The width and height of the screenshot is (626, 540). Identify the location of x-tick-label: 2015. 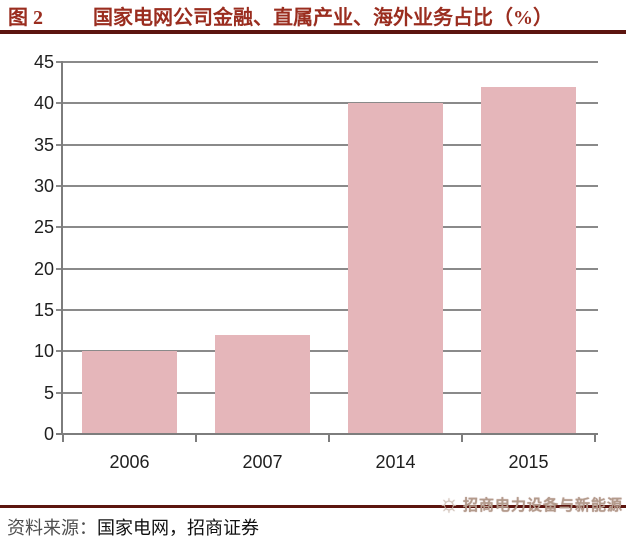
(528, 462).